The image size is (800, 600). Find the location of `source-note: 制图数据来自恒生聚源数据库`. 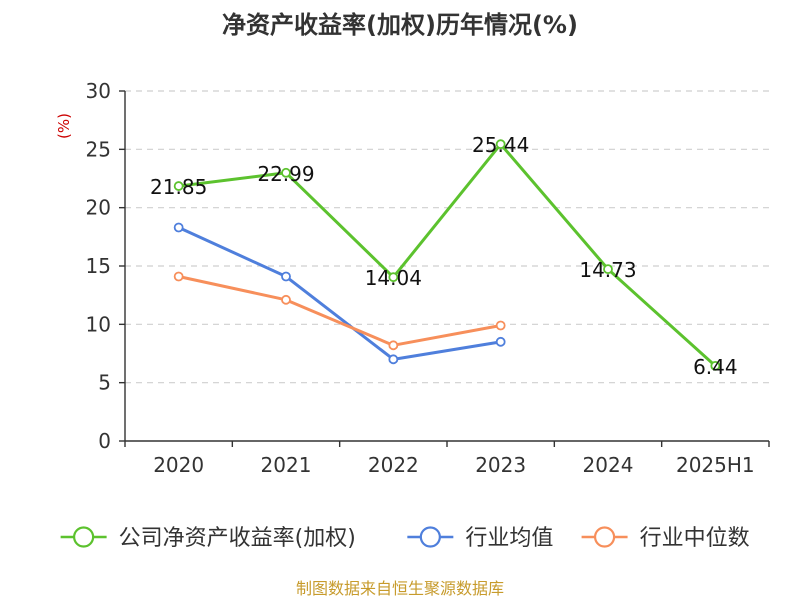

source-note: 制图数据来自恒生聚源数据库 is located at coordinates (400, 588).